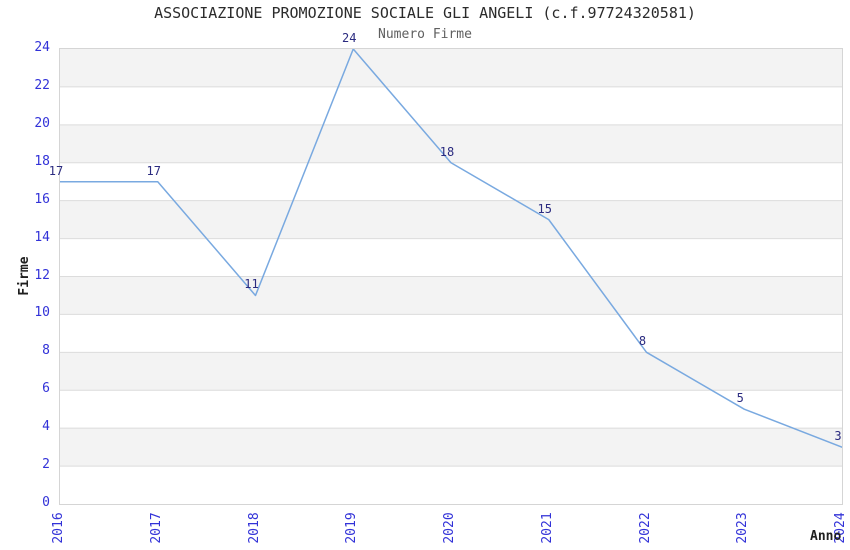 This screenshot has height=550, width=850. Describe the element at coordinates (24, 276) in the screenshot. I see `y-axis-title: Firme` at that location.